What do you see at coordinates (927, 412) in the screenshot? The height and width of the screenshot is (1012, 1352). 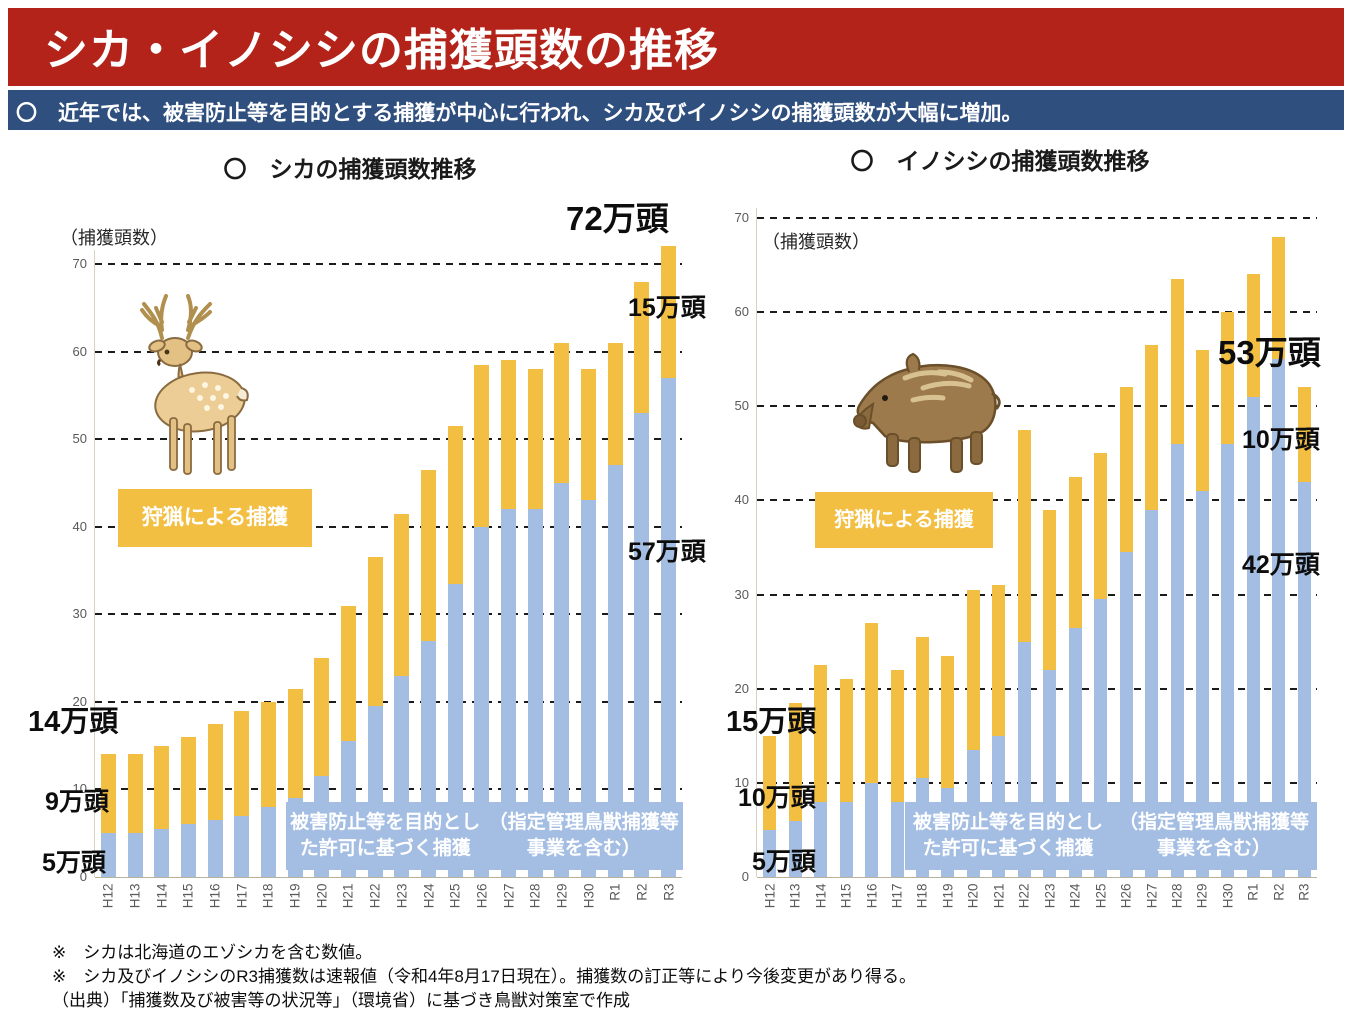 I see `boar-illustration` at bounding box center [927, 412].